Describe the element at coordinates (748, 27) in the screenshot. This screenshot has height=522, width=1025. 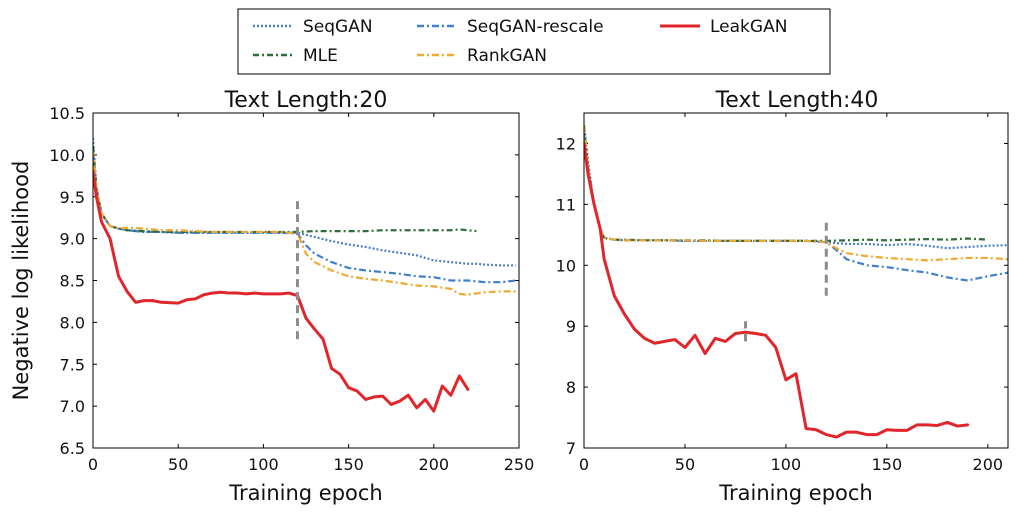
I see `legend-label-leakgan: LeakGAN` at that location.